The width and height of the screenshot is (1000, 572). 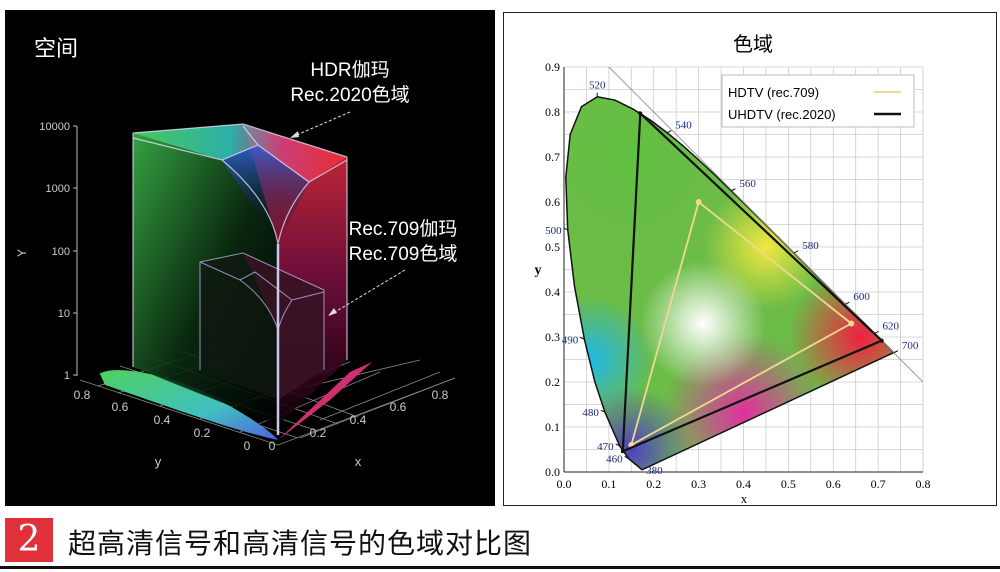 What do you see at coordinates (67, 376) in the screenshot?
I see `y-tick-label: 1` at bounding box center [67, 376].